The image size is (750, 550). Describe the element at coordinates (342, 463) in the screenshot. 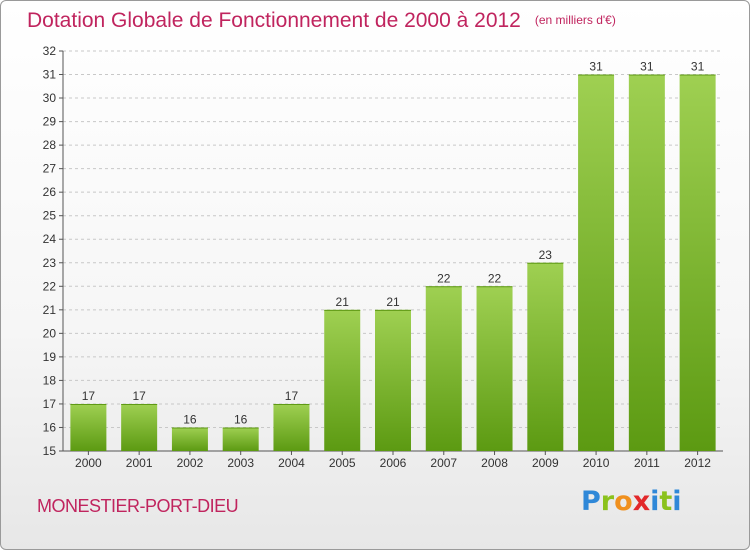

I see `x-tick-label: 2005` at that location.